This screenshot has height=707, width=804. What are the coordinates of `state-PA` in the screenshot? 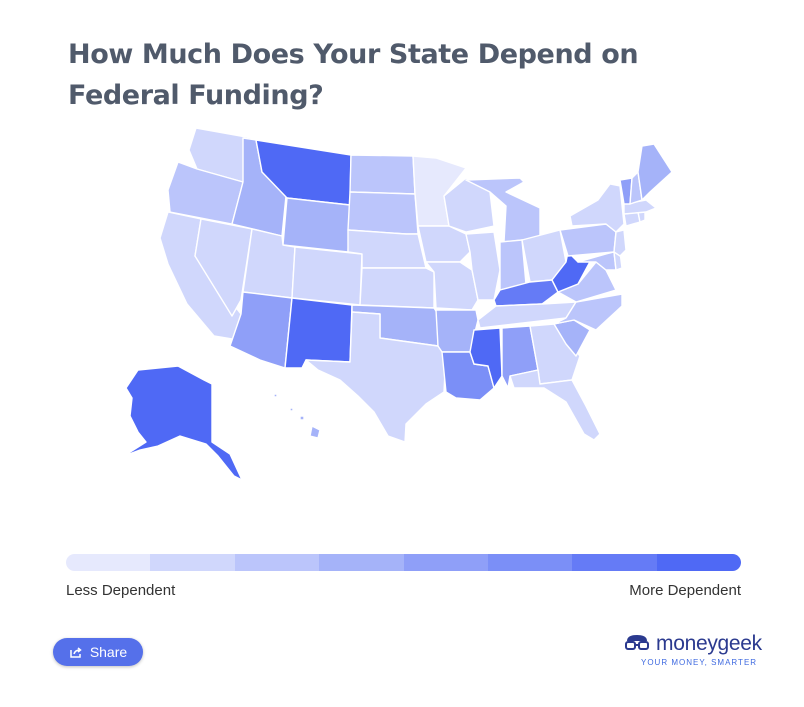 It's located at (588, 240).